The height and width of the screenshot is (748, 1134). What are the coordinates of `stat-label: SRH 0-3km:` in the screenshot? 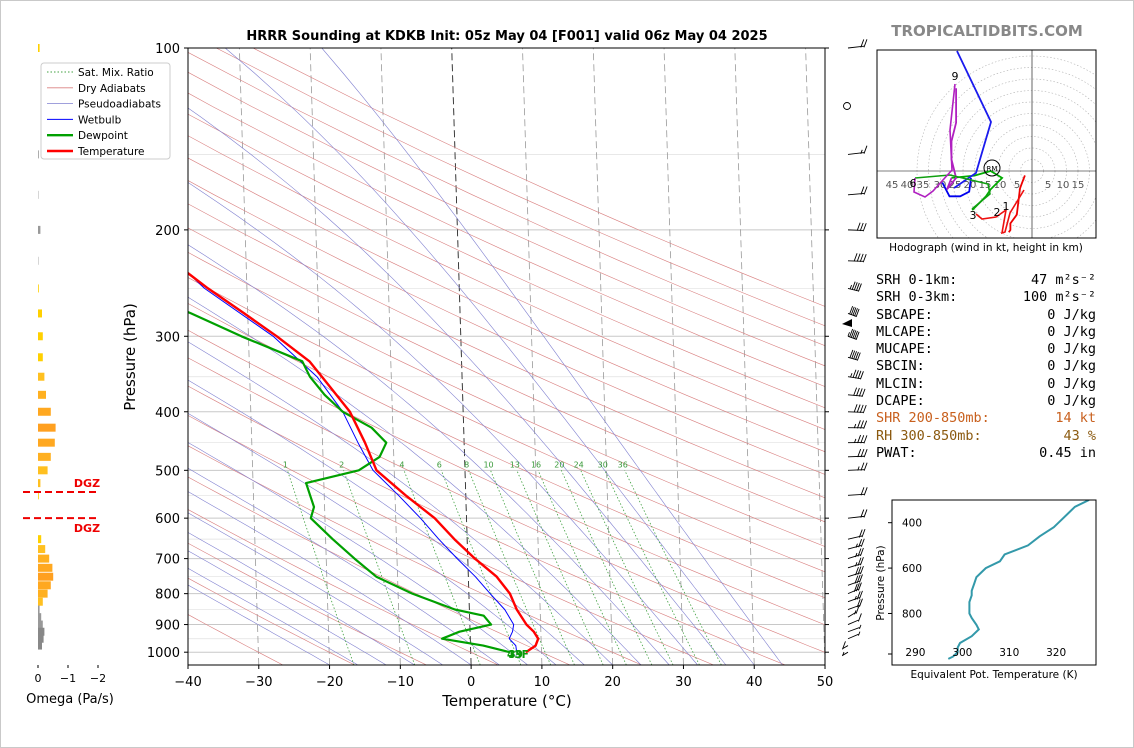 It's located at (917, 297).